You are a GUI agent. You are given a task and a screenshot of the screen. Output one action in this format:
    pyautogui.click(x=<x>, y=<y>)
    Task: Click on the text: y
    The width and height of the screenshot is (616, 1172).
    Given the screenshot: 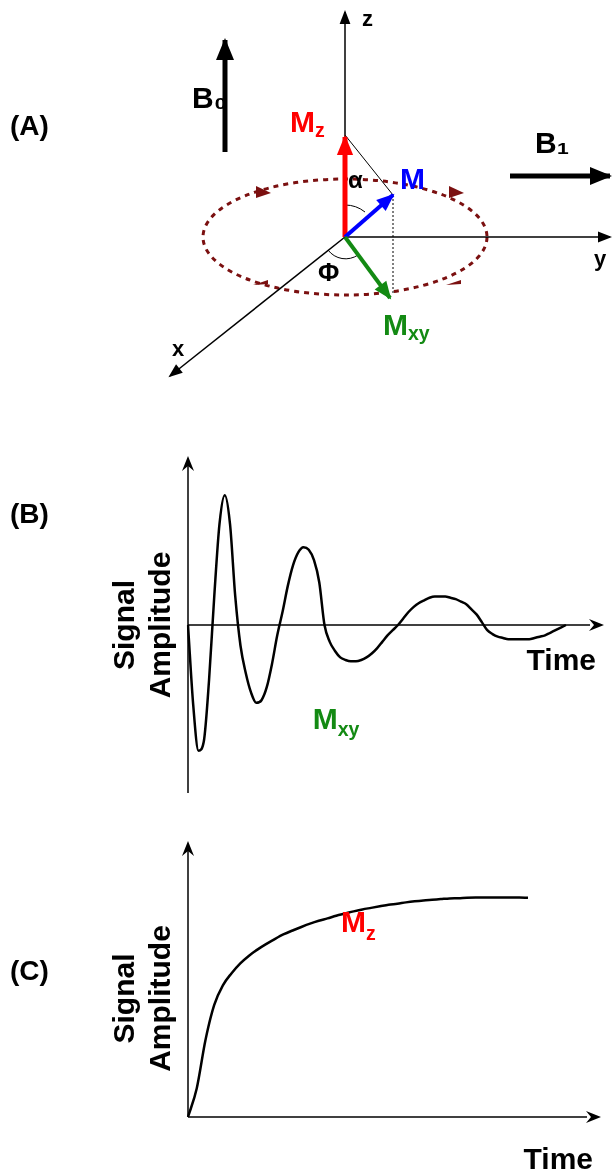 What is the action you would take?
    pyautogui.click(x=600, y=258)
    